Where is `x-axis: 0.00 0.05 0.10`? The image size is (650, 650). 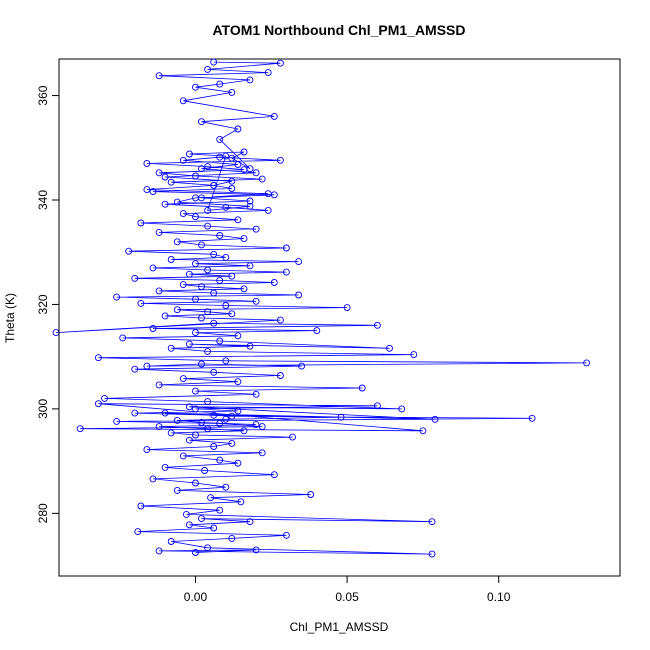
x-axis: 0.00 0.05 0.10 is located at coordinates (347, 589).